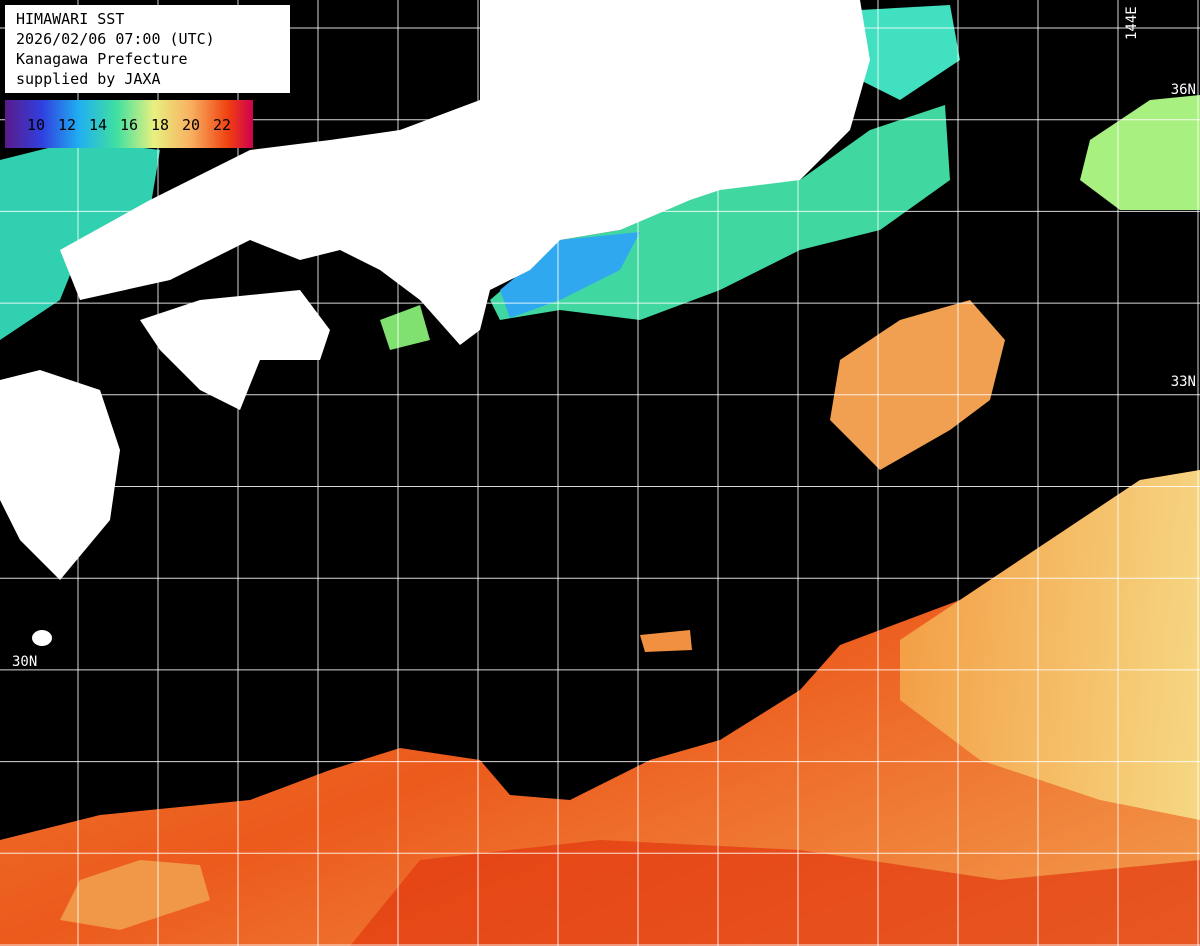  I want to click on colorbar-label: 10, so click(36, 125).